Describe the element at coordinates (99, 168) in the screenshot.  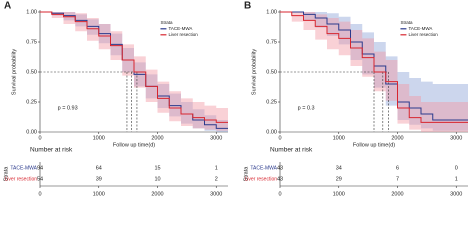
I see `risk-count: 64` at that location.